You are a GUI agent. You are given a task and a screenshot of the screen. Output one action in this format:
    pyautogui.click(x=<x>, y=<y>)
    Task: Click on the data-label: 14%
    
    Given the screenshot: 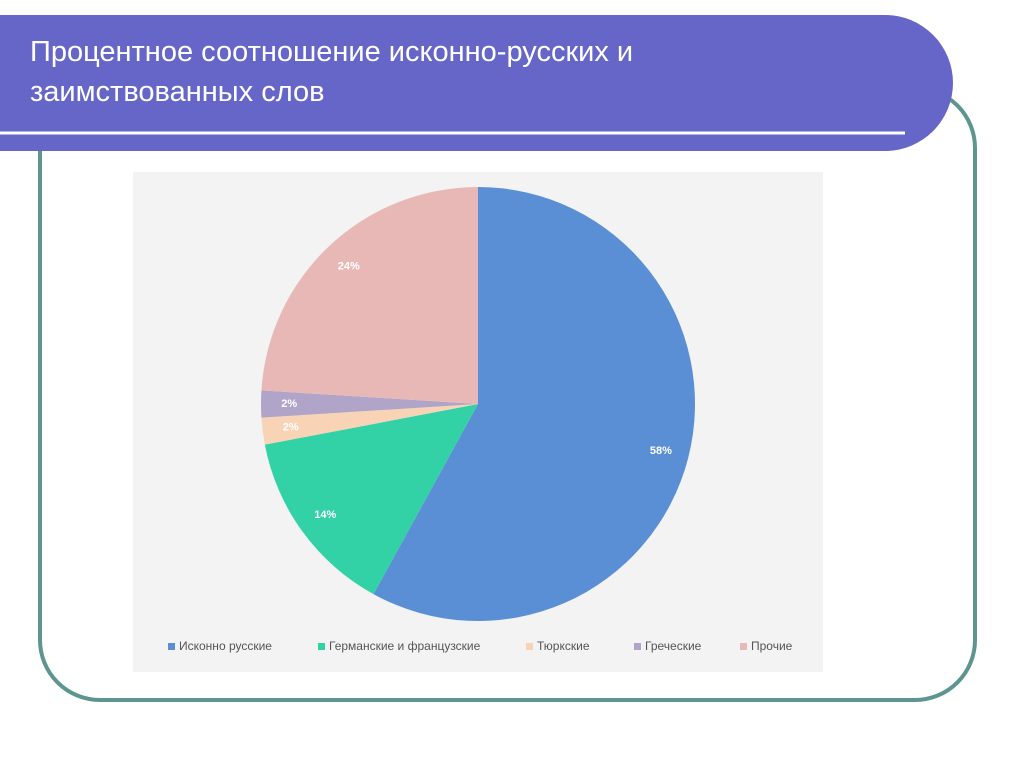 What is the action you would take?
    pyautogui.click(x=325, y=515)
    